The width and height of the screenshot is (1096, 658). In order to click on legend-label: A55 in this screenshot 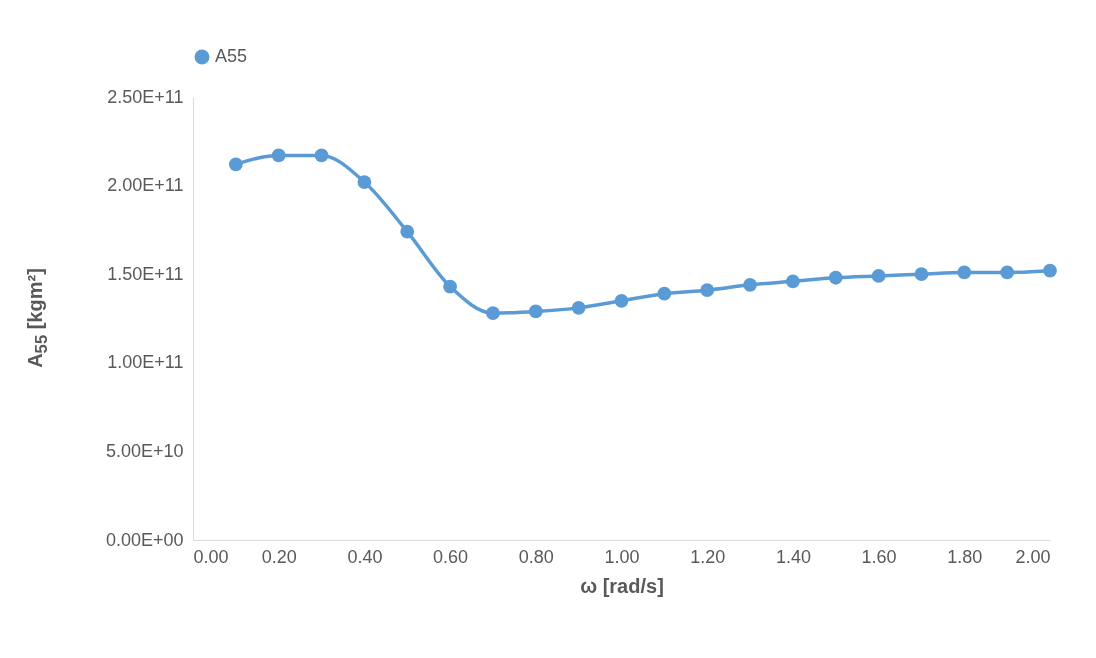, I will do `click(231, 56)`.